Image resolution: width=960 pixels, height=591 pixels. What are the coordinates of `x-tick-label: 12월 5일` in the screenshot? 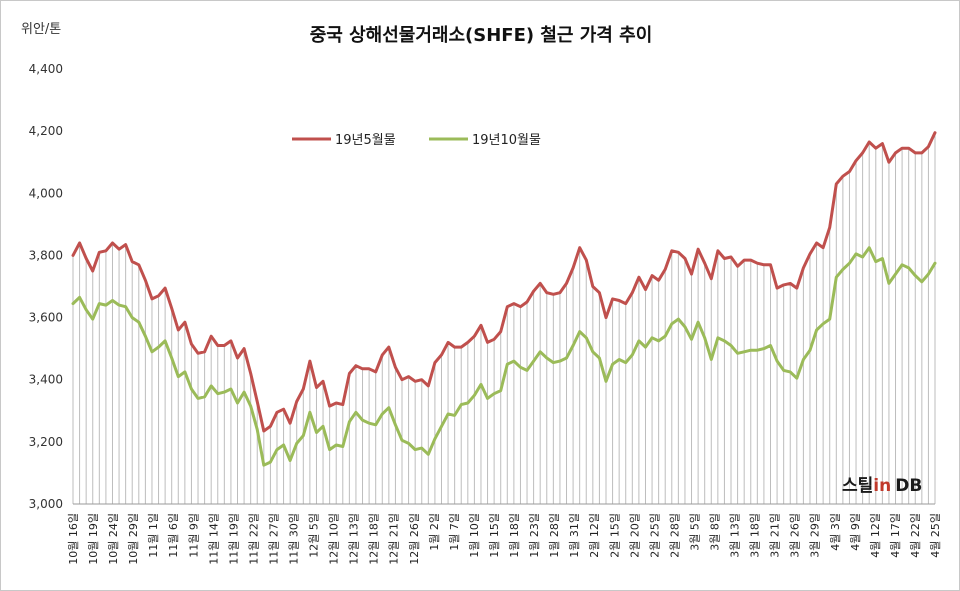 It's located at (314, 535).